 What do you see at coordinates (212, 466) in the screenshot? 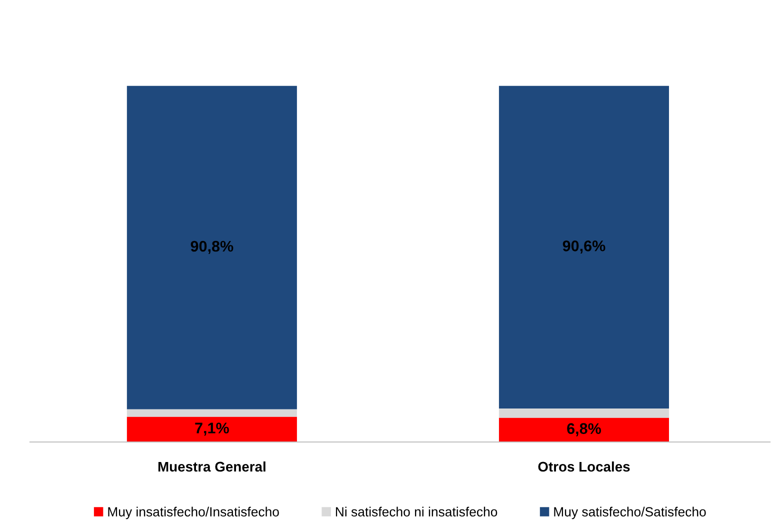
I see `x-tick-label: Muestra General` at bounding box center [212, 466].